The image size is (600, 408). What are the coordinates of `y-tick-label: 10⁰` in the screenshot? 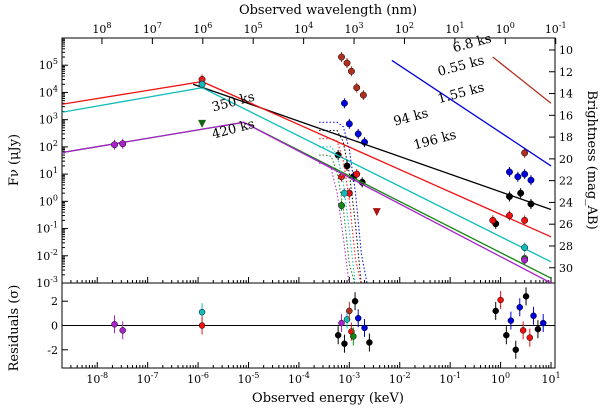 It's located at (48, 200).